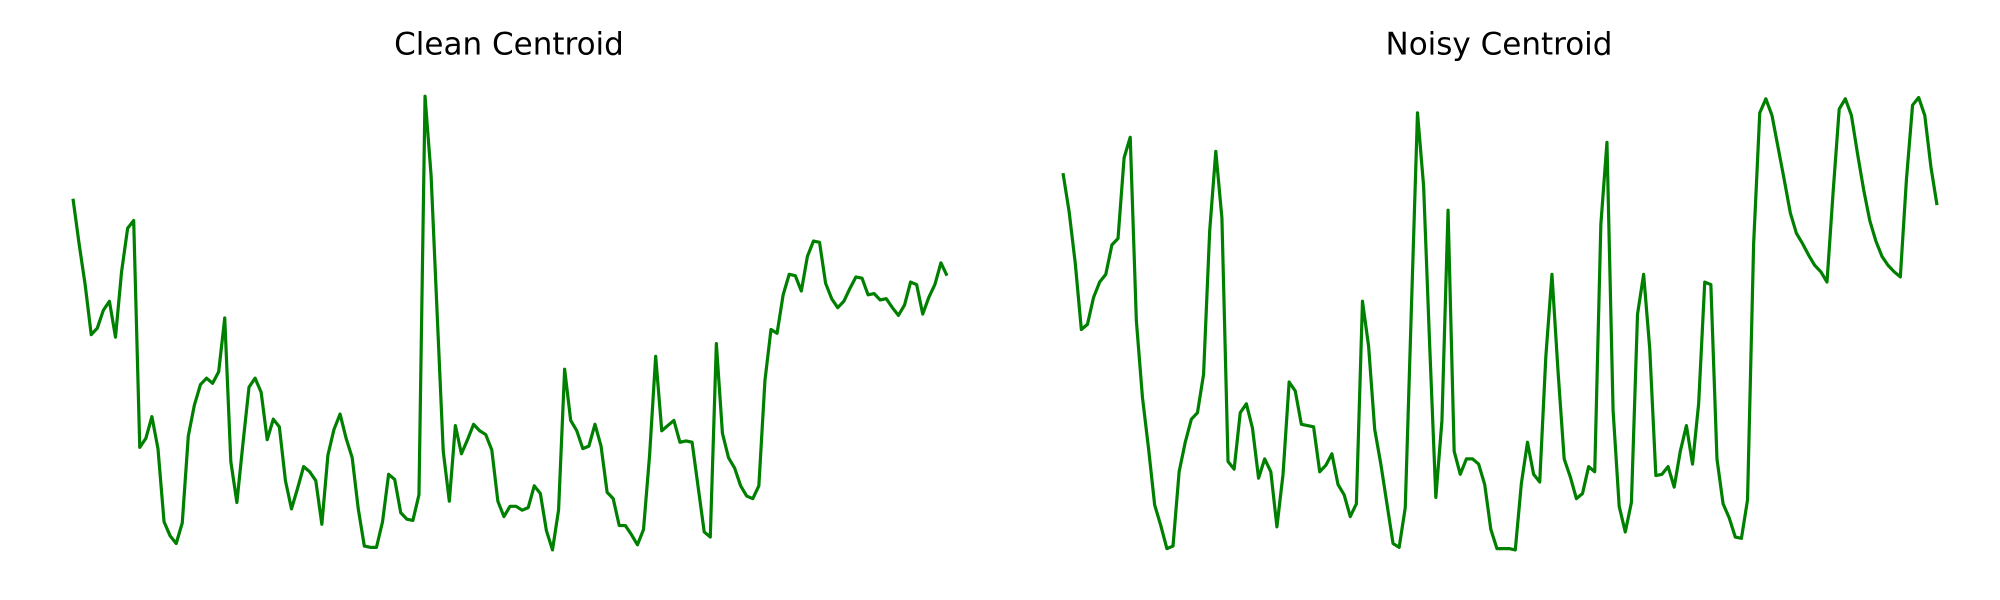 This screenshot has width=2000, height=600. I want to click on chart-title: Clean Centroid, so click(509, 45).